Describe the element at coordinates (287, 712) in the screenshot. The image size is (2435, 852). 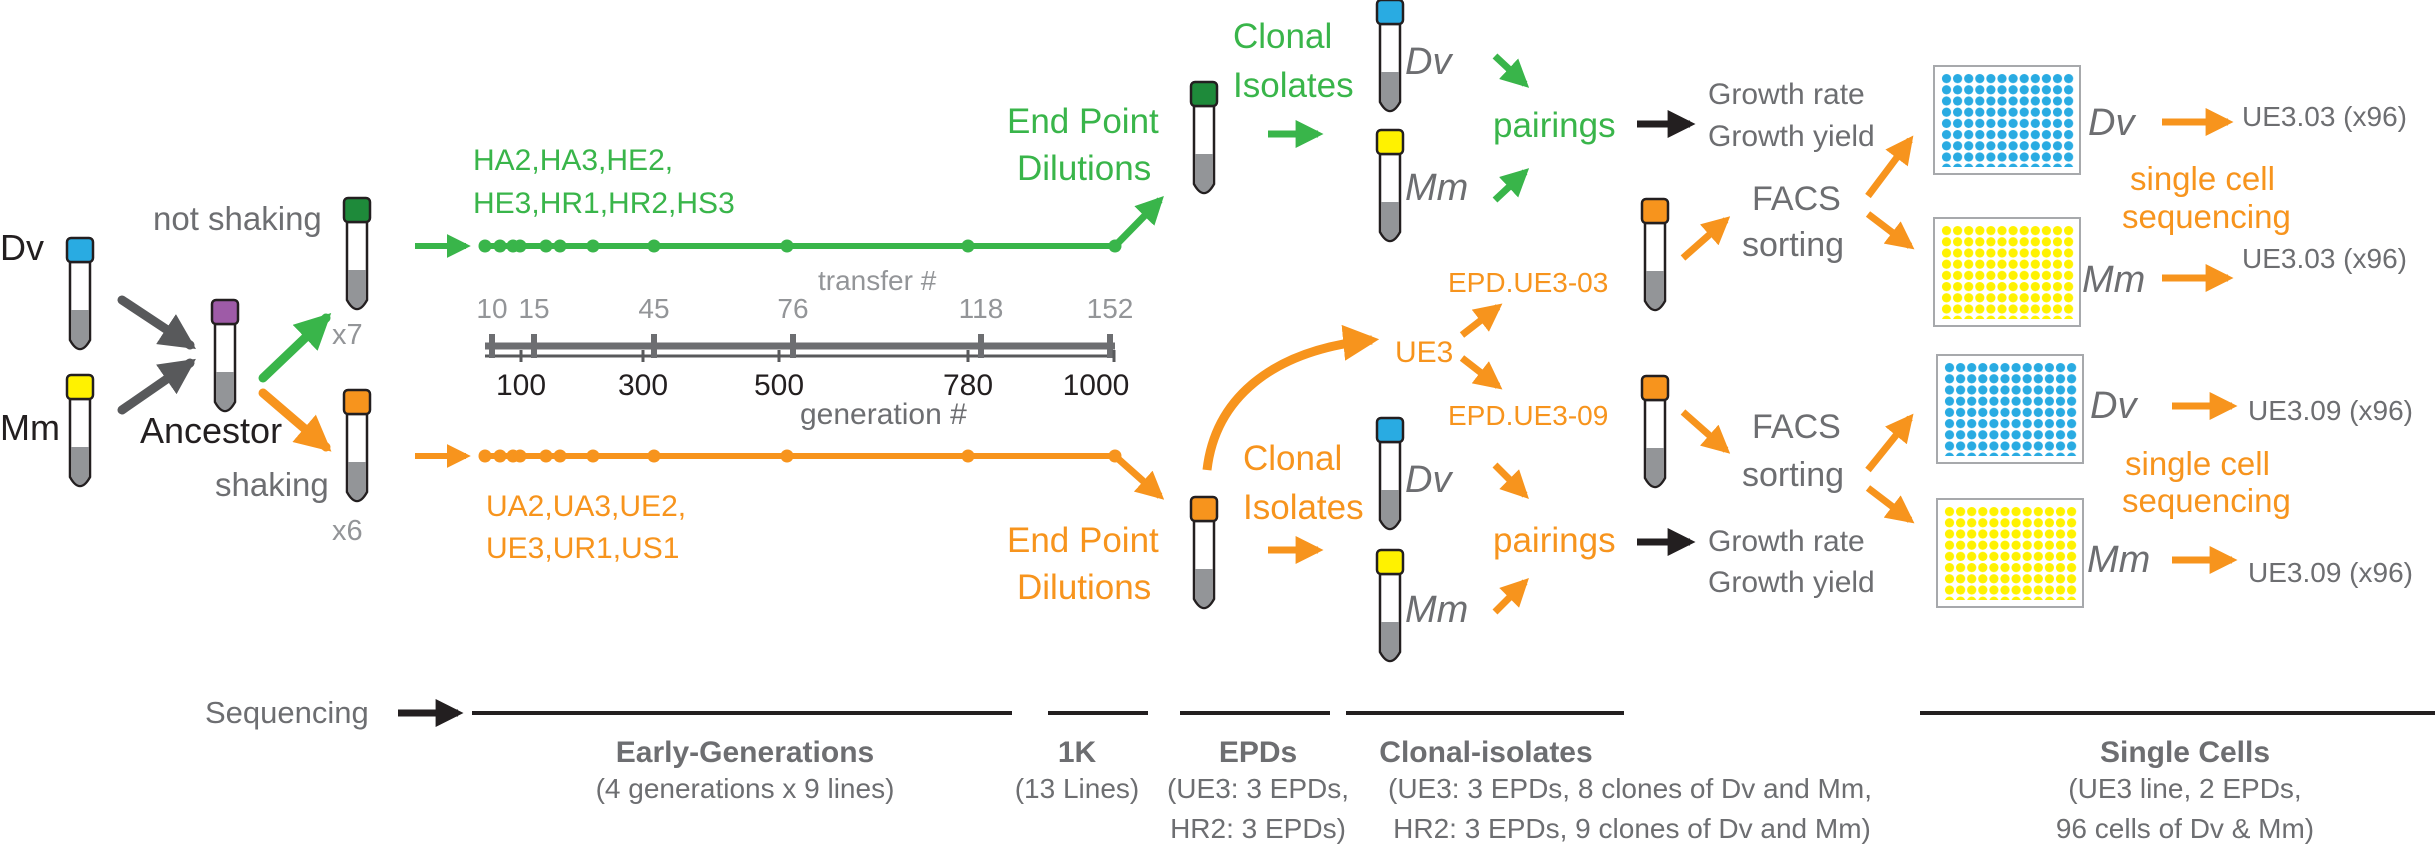
I see `sequencing-label: Sequencing` at that location.